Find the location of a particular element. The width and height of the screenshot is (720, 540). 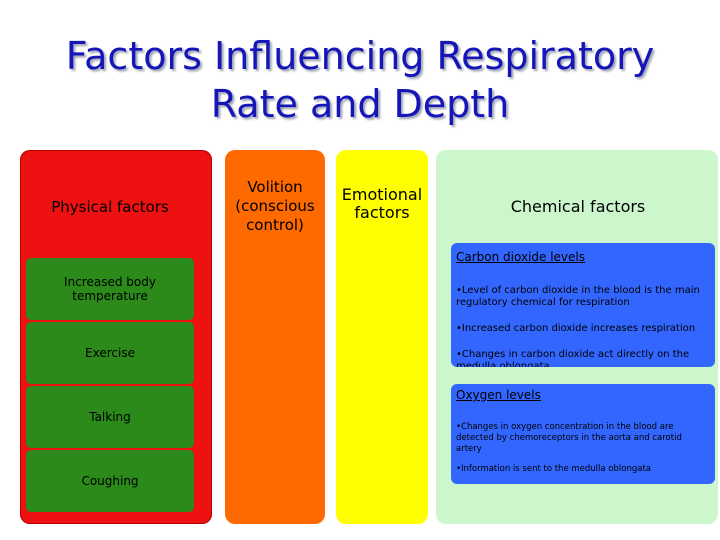

title-line-1: Factors Influencing Respiratory is located at coordinates (360, 56).